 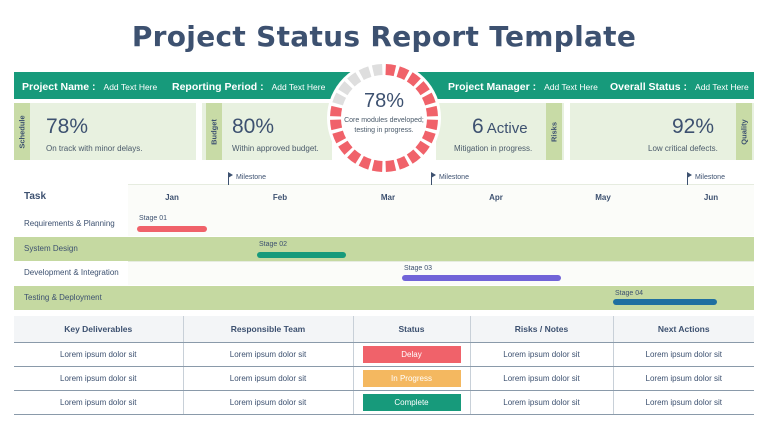 What do you see at coordinates (105, 131) in the screenshot?
I see `schedule-card: Schedule 78% On track with minor delays.` at bounding box center [105, 131].